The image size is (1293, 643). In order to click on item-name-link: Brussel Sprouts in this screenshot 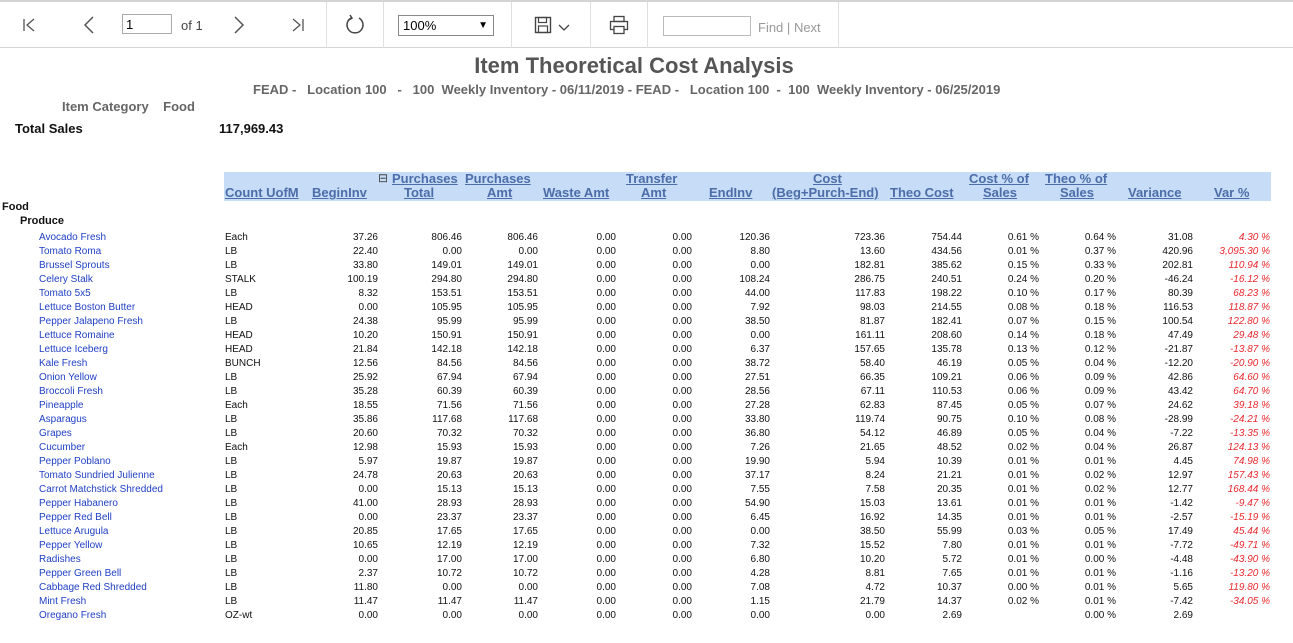, I will do `click(74, 265)`.